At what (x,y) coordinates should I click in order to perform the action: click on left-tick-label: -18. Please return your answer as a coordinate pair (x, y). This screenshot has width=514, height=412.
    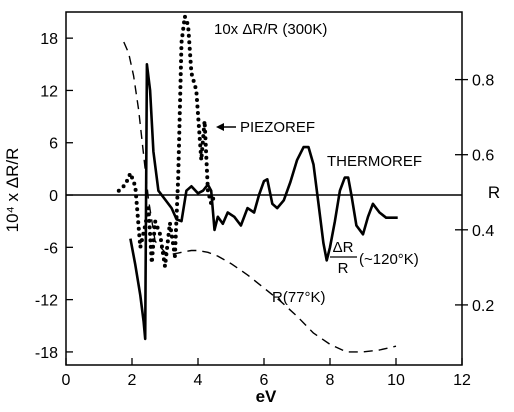
    Looking at the image, I should click on (46, 353).